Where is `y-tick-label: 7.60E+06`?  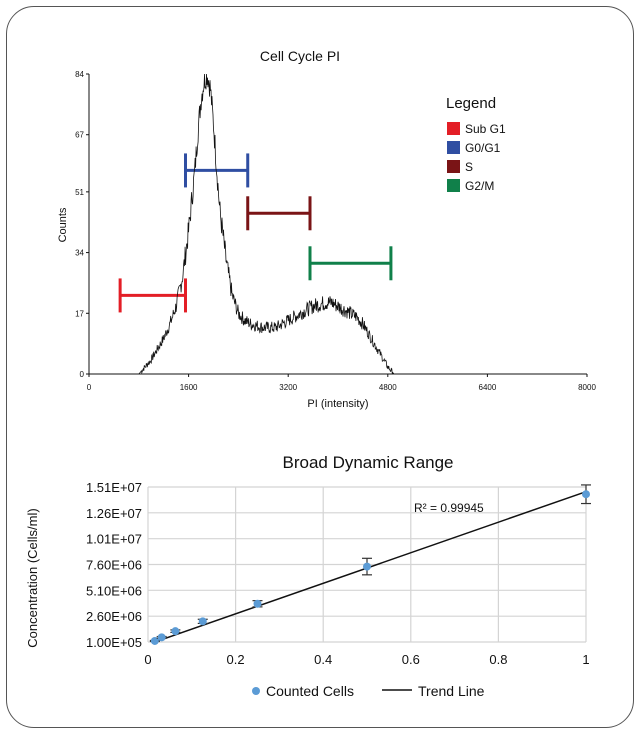
y-tick-label: 7.60E+06 is located at coordinates (114, 565).